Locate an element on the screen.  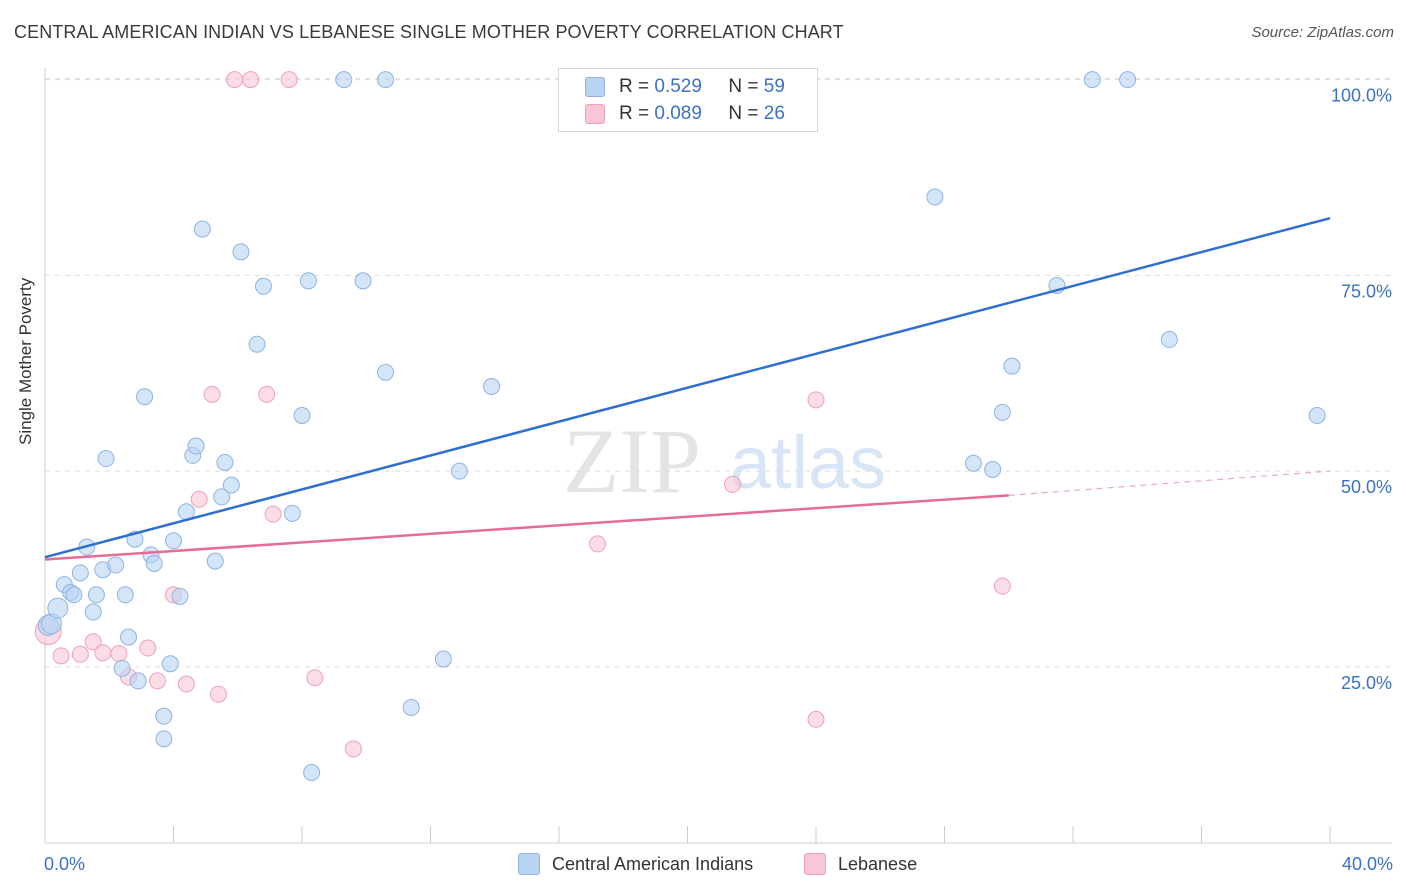
y-tick-label: 75.0% is located at coordinates (1366, 291).